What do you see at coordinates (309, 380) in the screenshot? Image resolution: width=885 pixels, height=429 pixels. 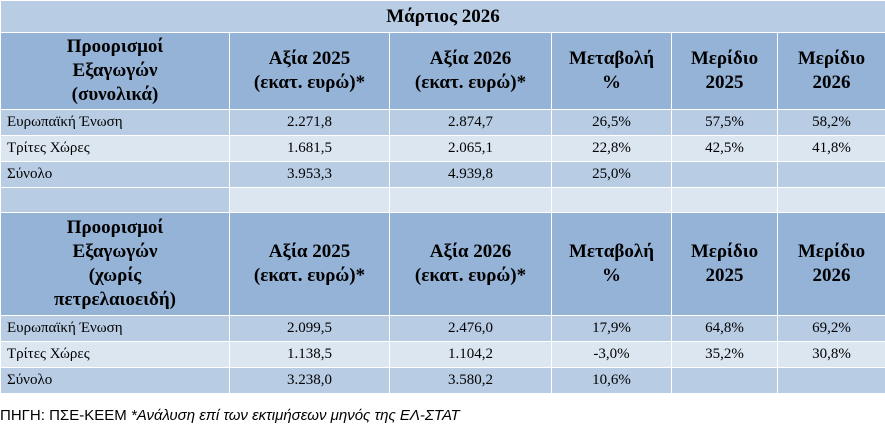 I see `data-cell: 3.238,0` at bounding box center [309, 380].